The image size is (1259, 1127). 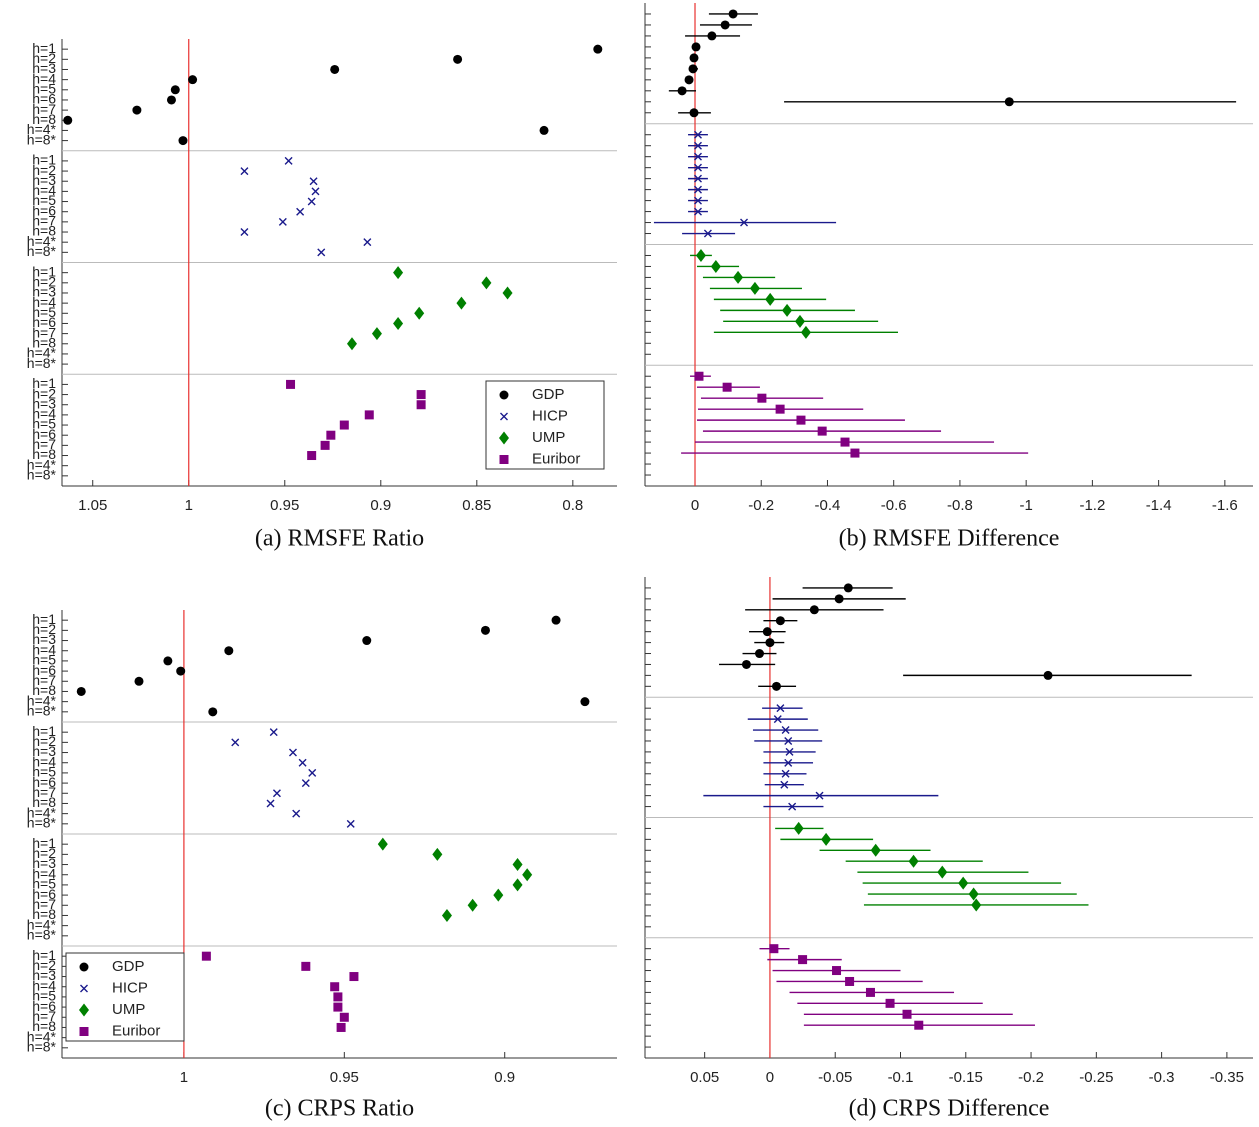 What do you see at coordinates (770, 1077) in the screenshot?
I see `x-tick-label: 0` at bounding box center [770, 1077].